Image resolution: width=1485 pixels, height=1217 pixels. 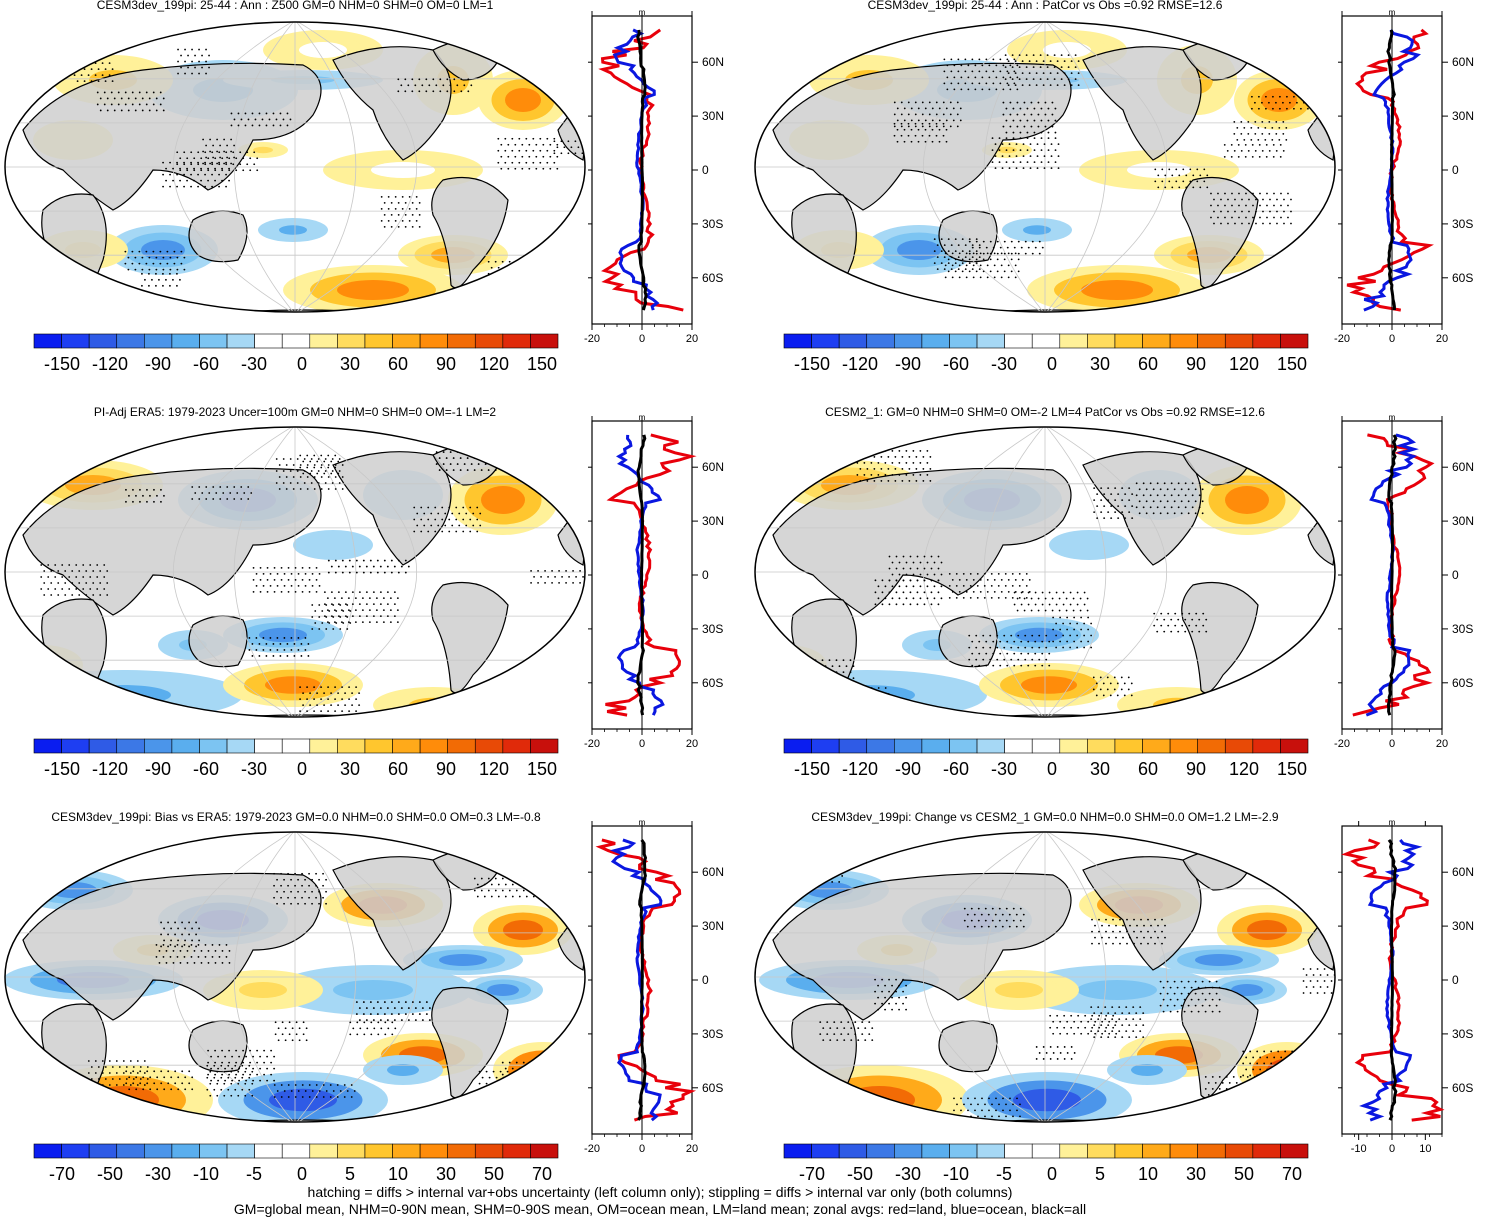 What do you see at coordinates (956, 364) in the screenshot?
I see `colorbar-tick-label: -60` at bounding box center [956, 364].